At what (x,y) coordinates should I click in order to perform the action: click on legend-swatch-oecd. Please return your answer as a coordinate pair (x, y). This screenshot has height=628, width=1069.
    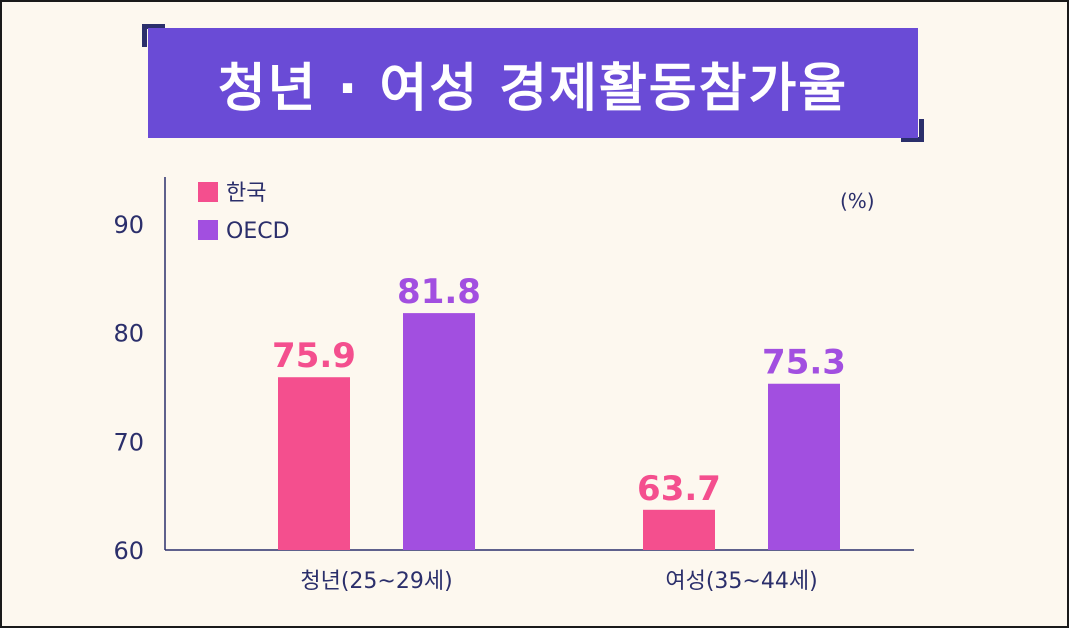
    Looking at the image, I should click on (208, 230).